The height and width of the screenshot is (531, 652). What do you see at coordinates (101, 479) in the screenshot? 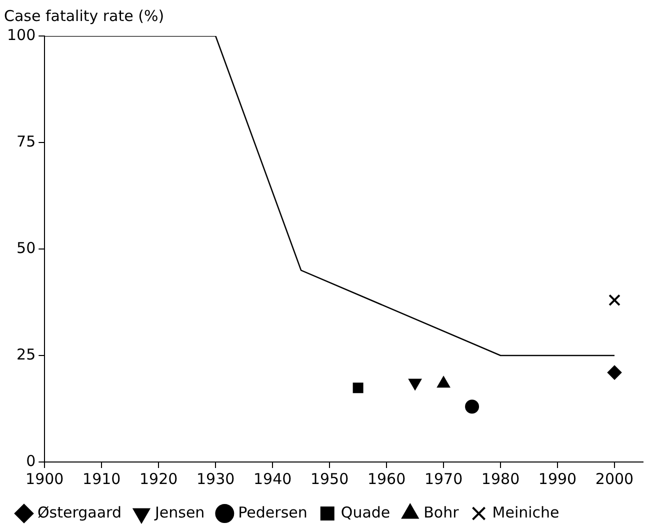
I see `x-tick-label: 1910` at bounding box center [101, 479].